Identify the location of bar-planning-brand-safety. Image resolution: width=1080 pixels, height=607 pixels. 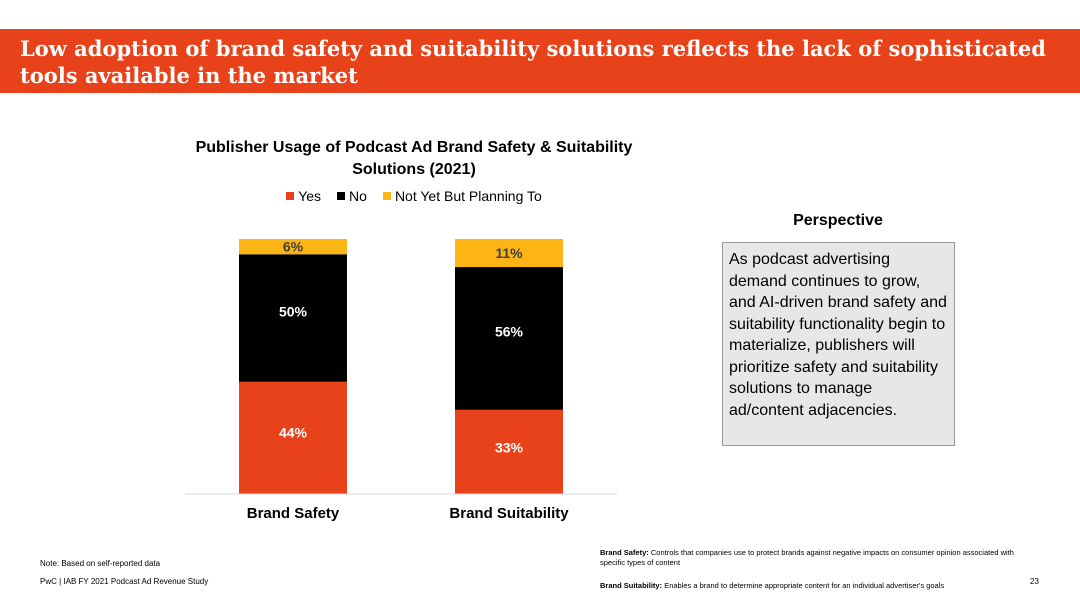
(293, 247).